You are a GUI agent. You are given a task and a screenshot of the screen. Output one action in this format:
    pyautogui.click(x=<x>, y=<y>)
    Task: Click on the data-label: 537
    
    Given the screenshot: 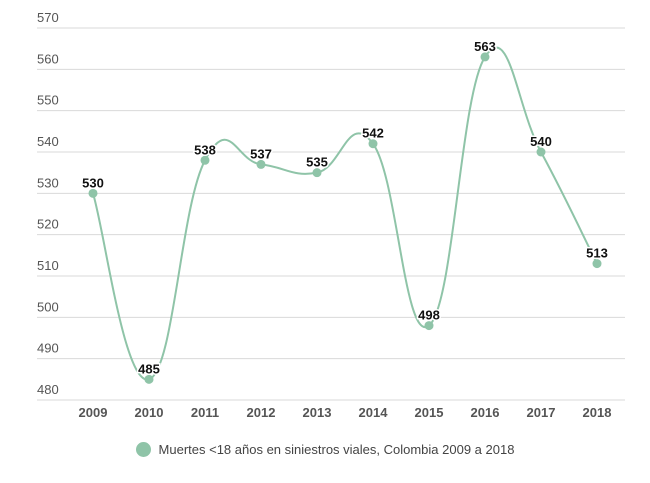 What is the action you would take?
    pyautogui.click(x=261, y=153)
    